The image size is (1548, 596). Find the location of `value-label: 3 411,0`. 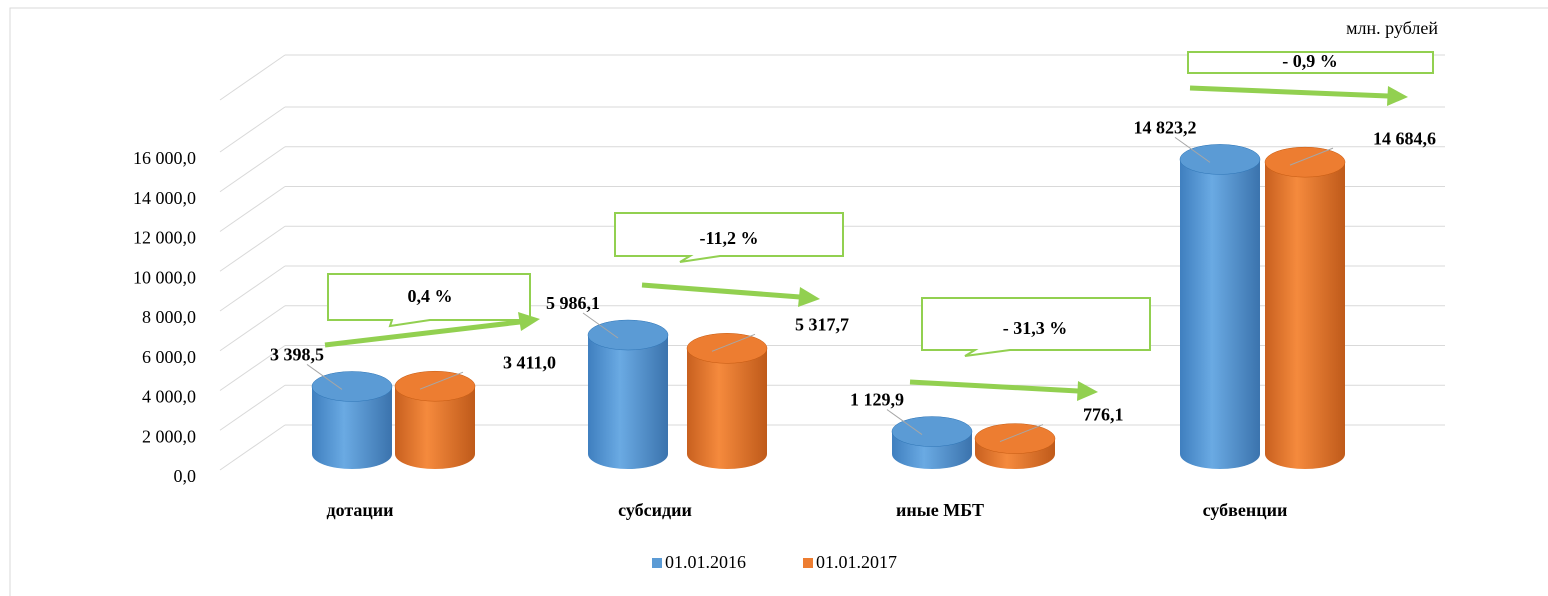

value-label: 3 411,0 is located at coordinates (529, 362).